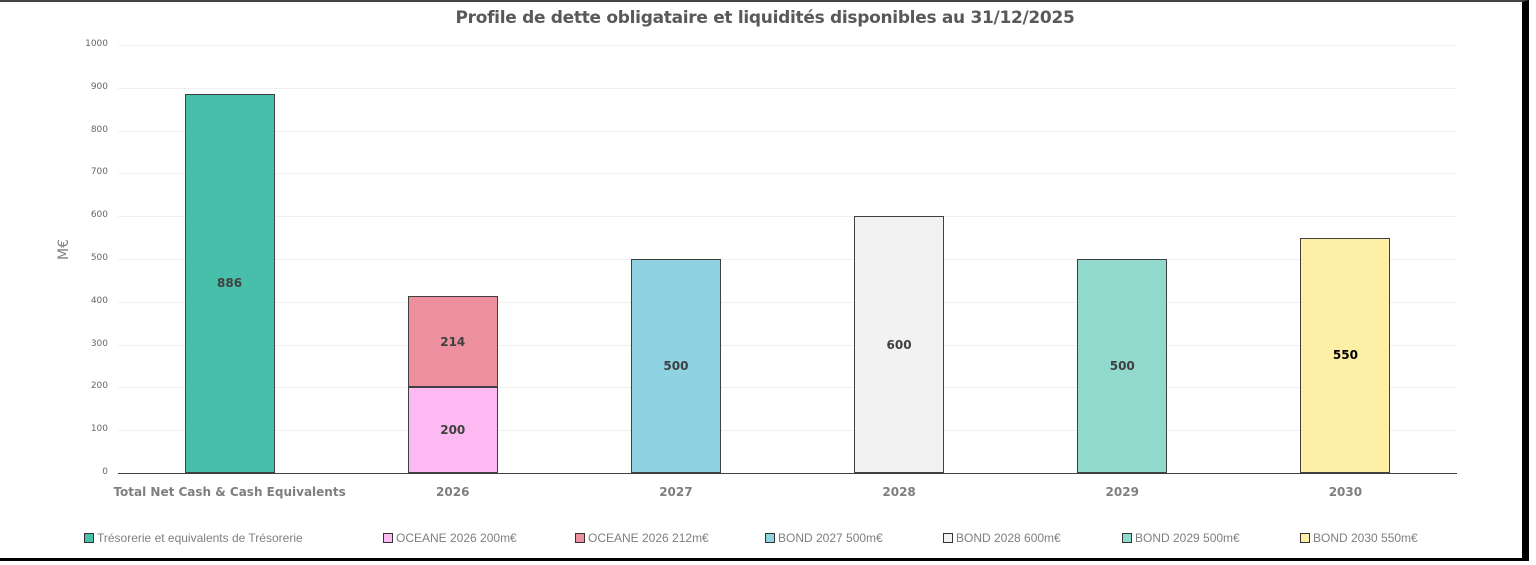  Describe the element at coordinates (676, 492) in the screenshot. I see `x-tick-label: 2027` at that location.